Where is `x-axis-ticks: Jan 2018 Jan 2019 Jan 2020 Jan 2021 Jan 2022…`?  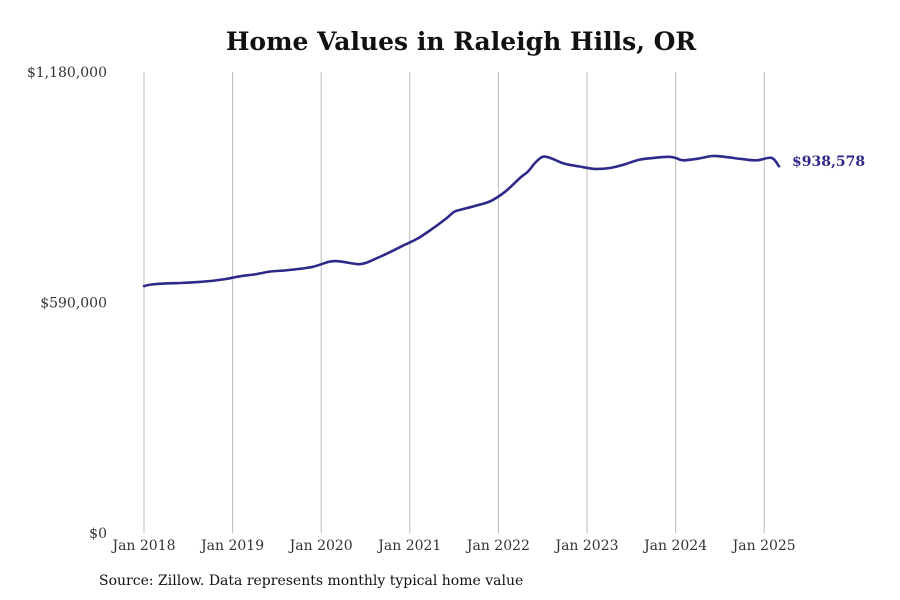
x-axis-ticks: Jan 2018 Jan 2019 Jan 2020 Jan 2021 Jan 2022… is located at coordinates (452, 546).